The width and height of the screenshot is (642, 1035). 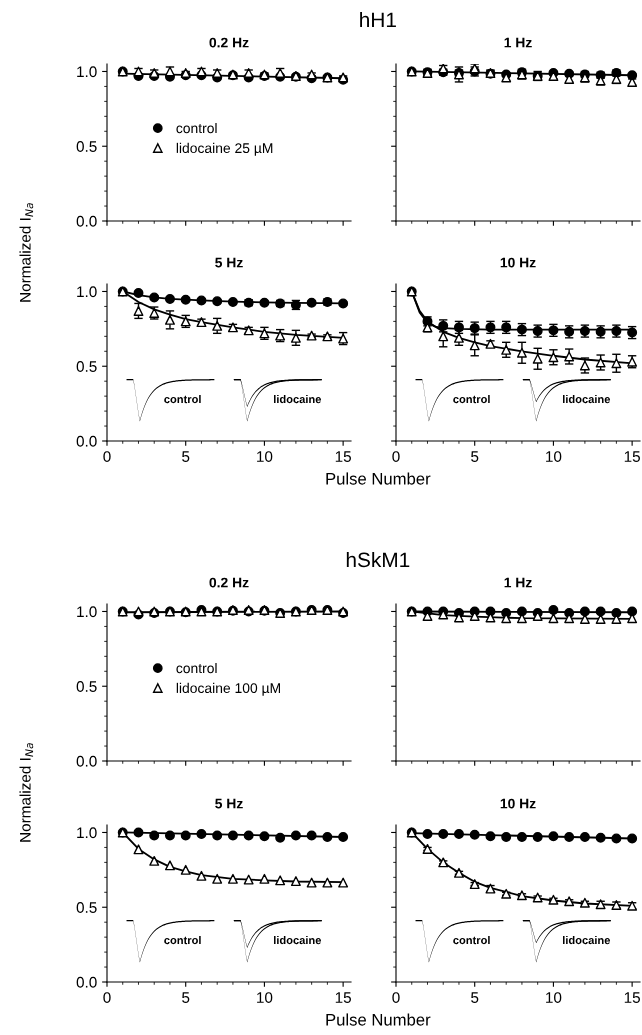 What do you see at coordinates (224, 149) in the screenshot?
I see `legend-label: lidocaine 25 µM` at bounding box center [224, 149].